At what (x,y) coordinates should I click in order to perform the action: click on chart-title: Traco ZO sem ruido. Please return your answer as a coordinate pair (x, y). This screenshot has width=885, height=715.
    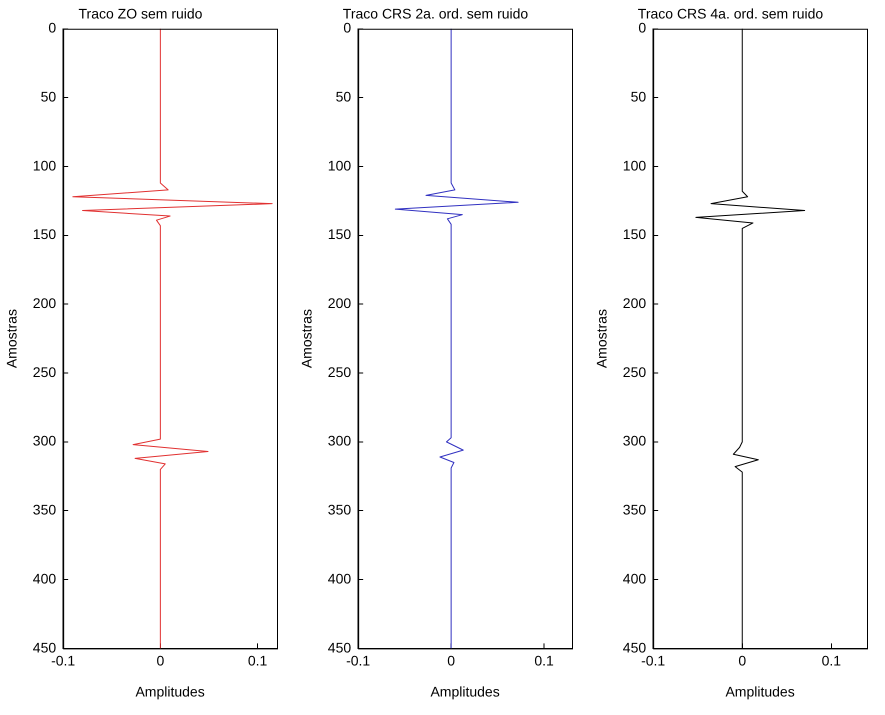
    Looking at the image, I should click on (140, 13).